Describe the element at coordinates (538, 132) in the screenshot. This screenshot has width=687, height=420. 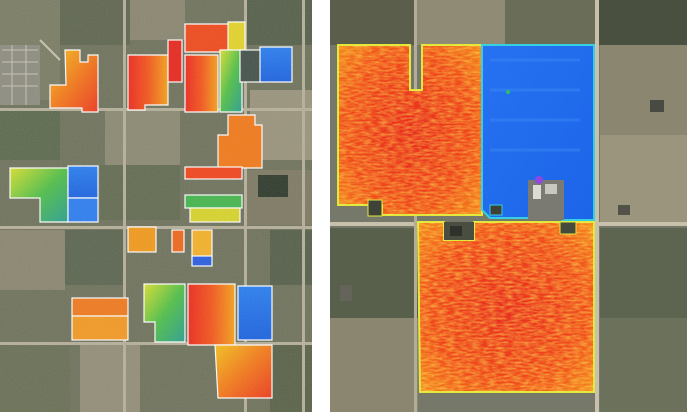
I see `field-northeast` at that location.